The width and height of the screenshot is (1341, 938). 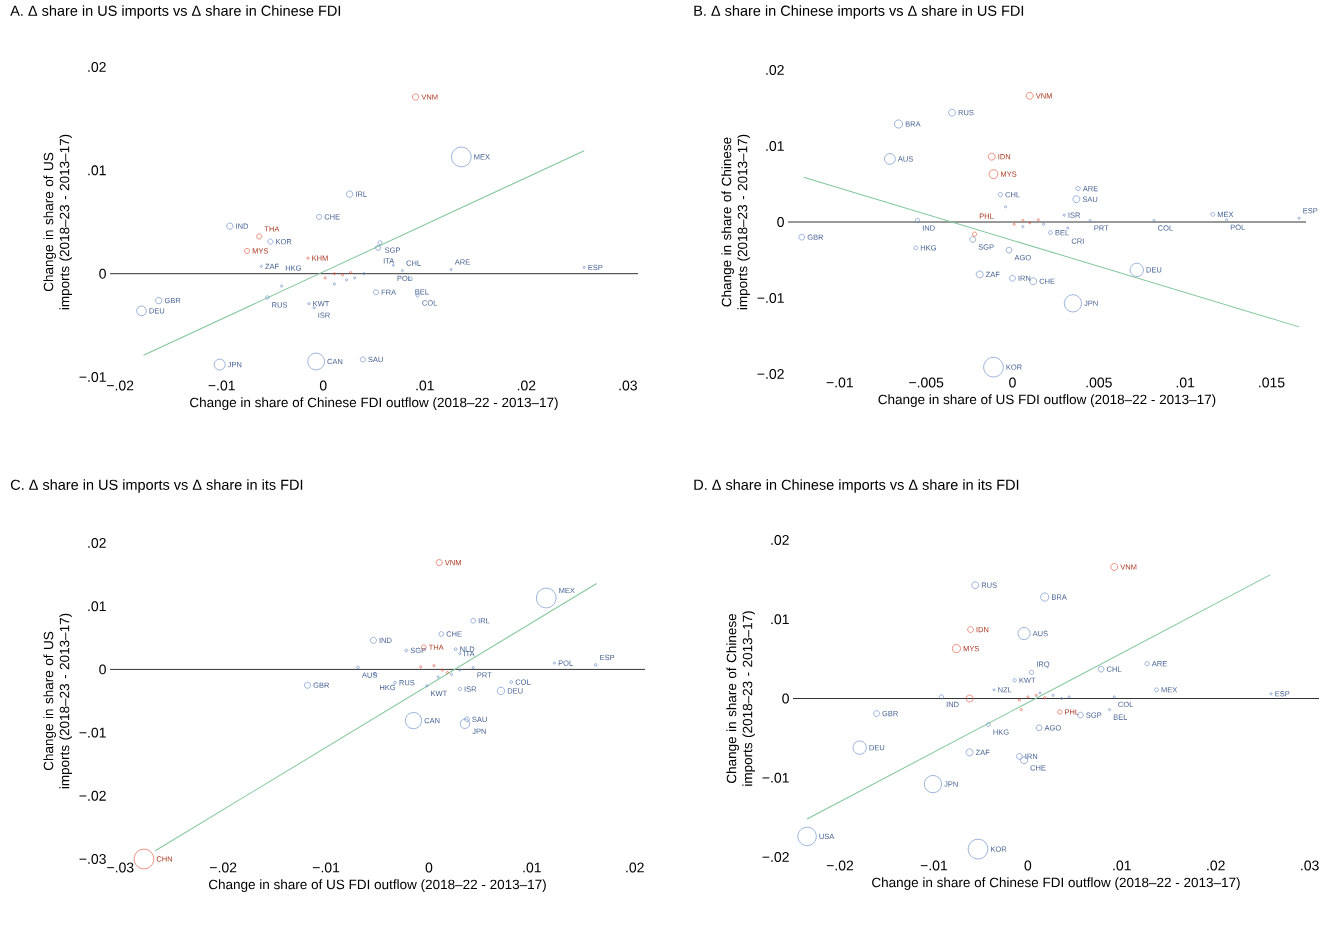 I want to click on x-tick-label: .005, so click(x=1099, y=382).